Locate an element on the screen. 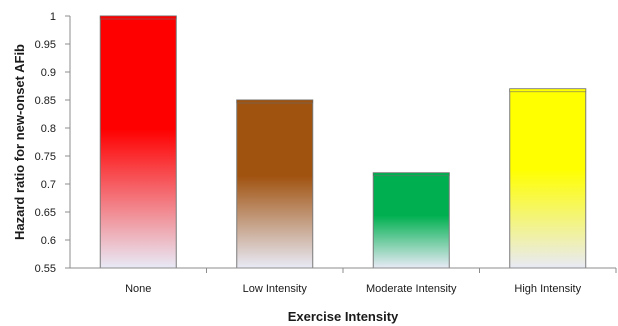  y-tick-label: 0.55 is located at coordinates (45, 269).